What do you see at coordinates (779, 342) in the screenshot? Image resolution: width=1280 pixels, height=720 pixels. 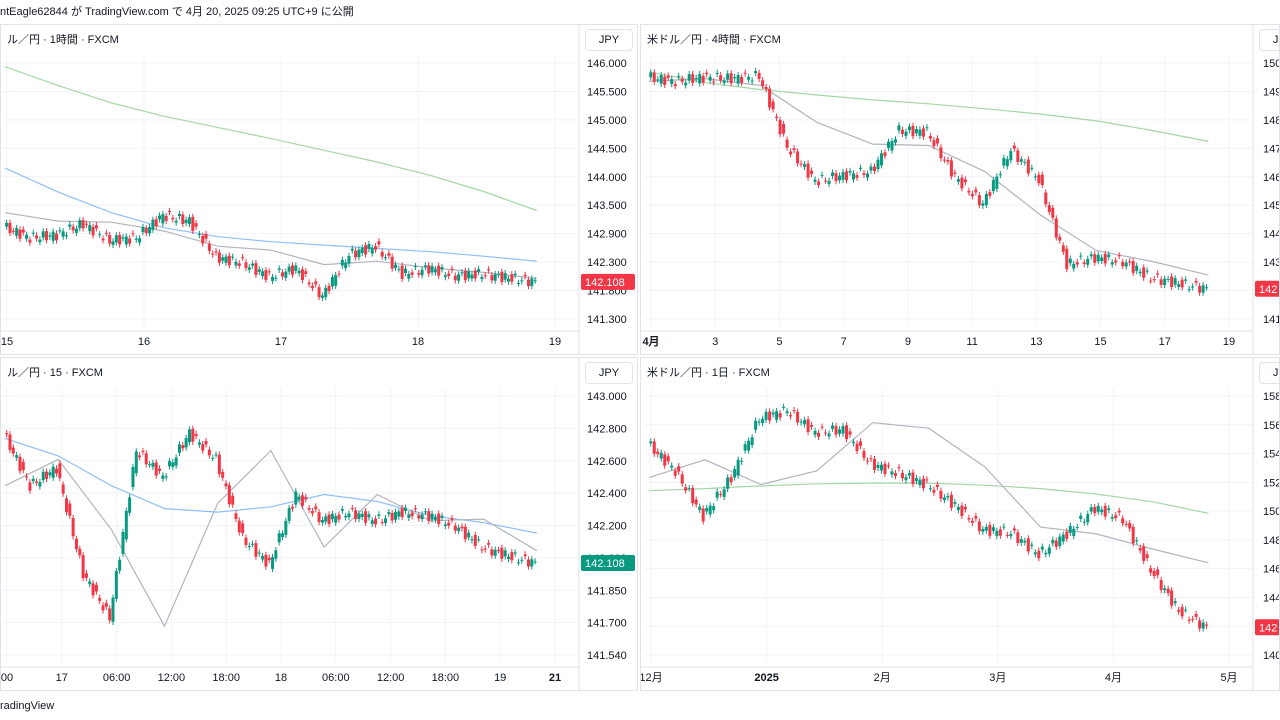 I see `x-tick-label: 5` at bounding box center [779, 342].